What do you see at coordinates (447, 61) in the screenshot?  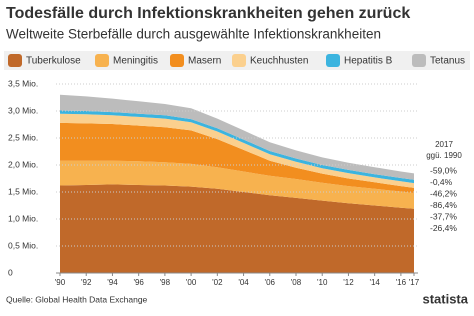 I see `legend-label: Tetanus` at bounding box center [447, 61].